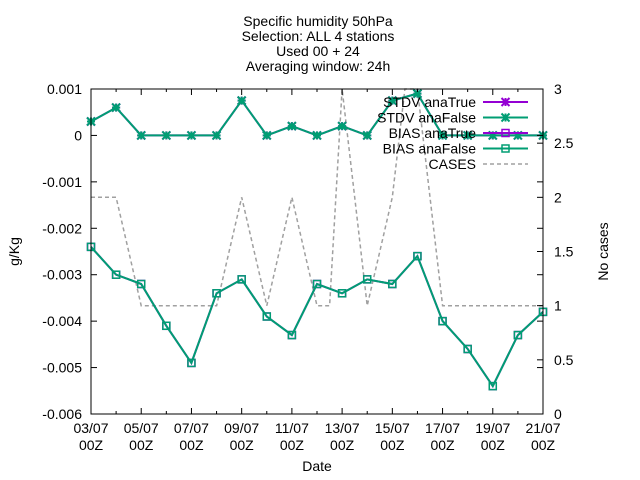  I want to click on y-tick-label: -0.001, so click(62, 182).